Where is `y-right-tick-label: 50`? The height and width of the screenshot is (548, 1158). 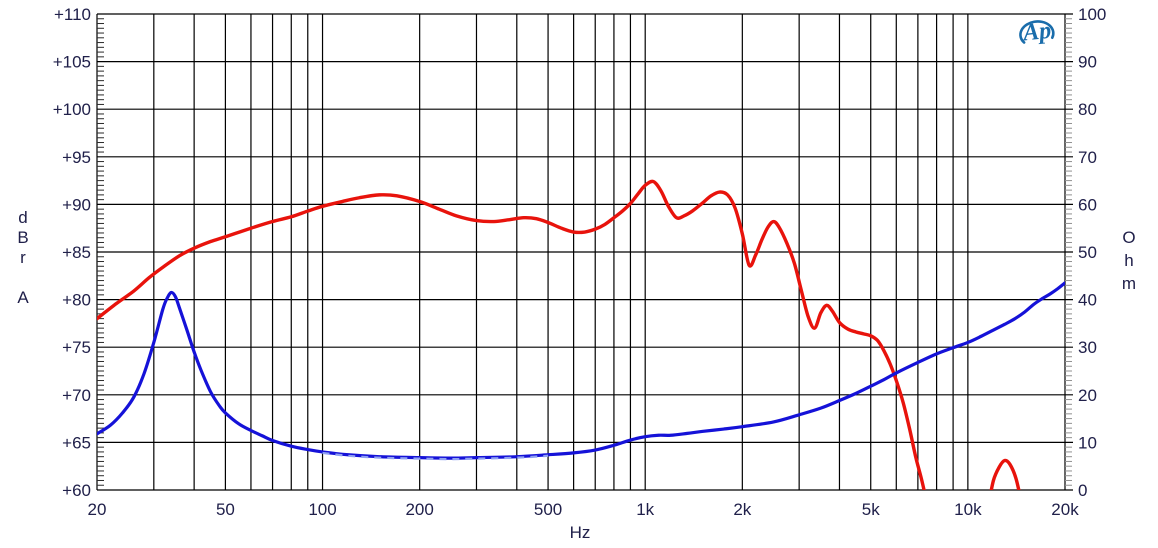
y-right-tick-label: 50 is located at coordinates (1087, 252).